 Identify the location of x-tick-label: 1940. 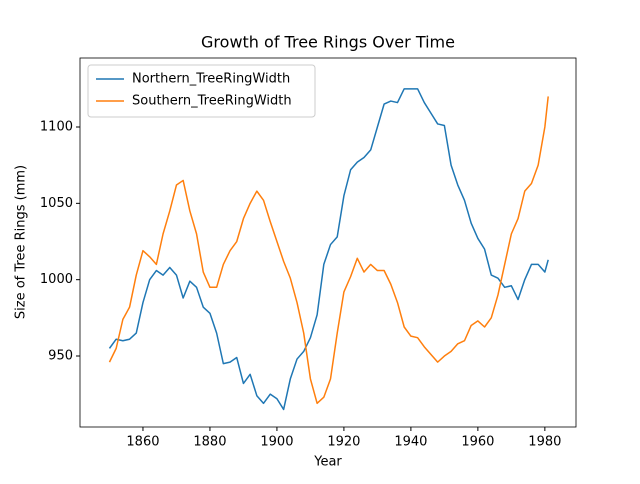
(410, 442).